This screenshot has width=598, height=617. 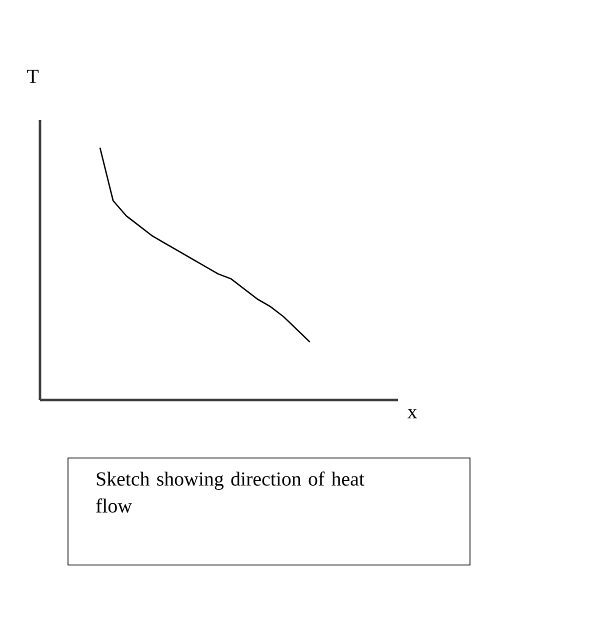 I want to click on y-axis-title: T, so click(x=33, y=76).